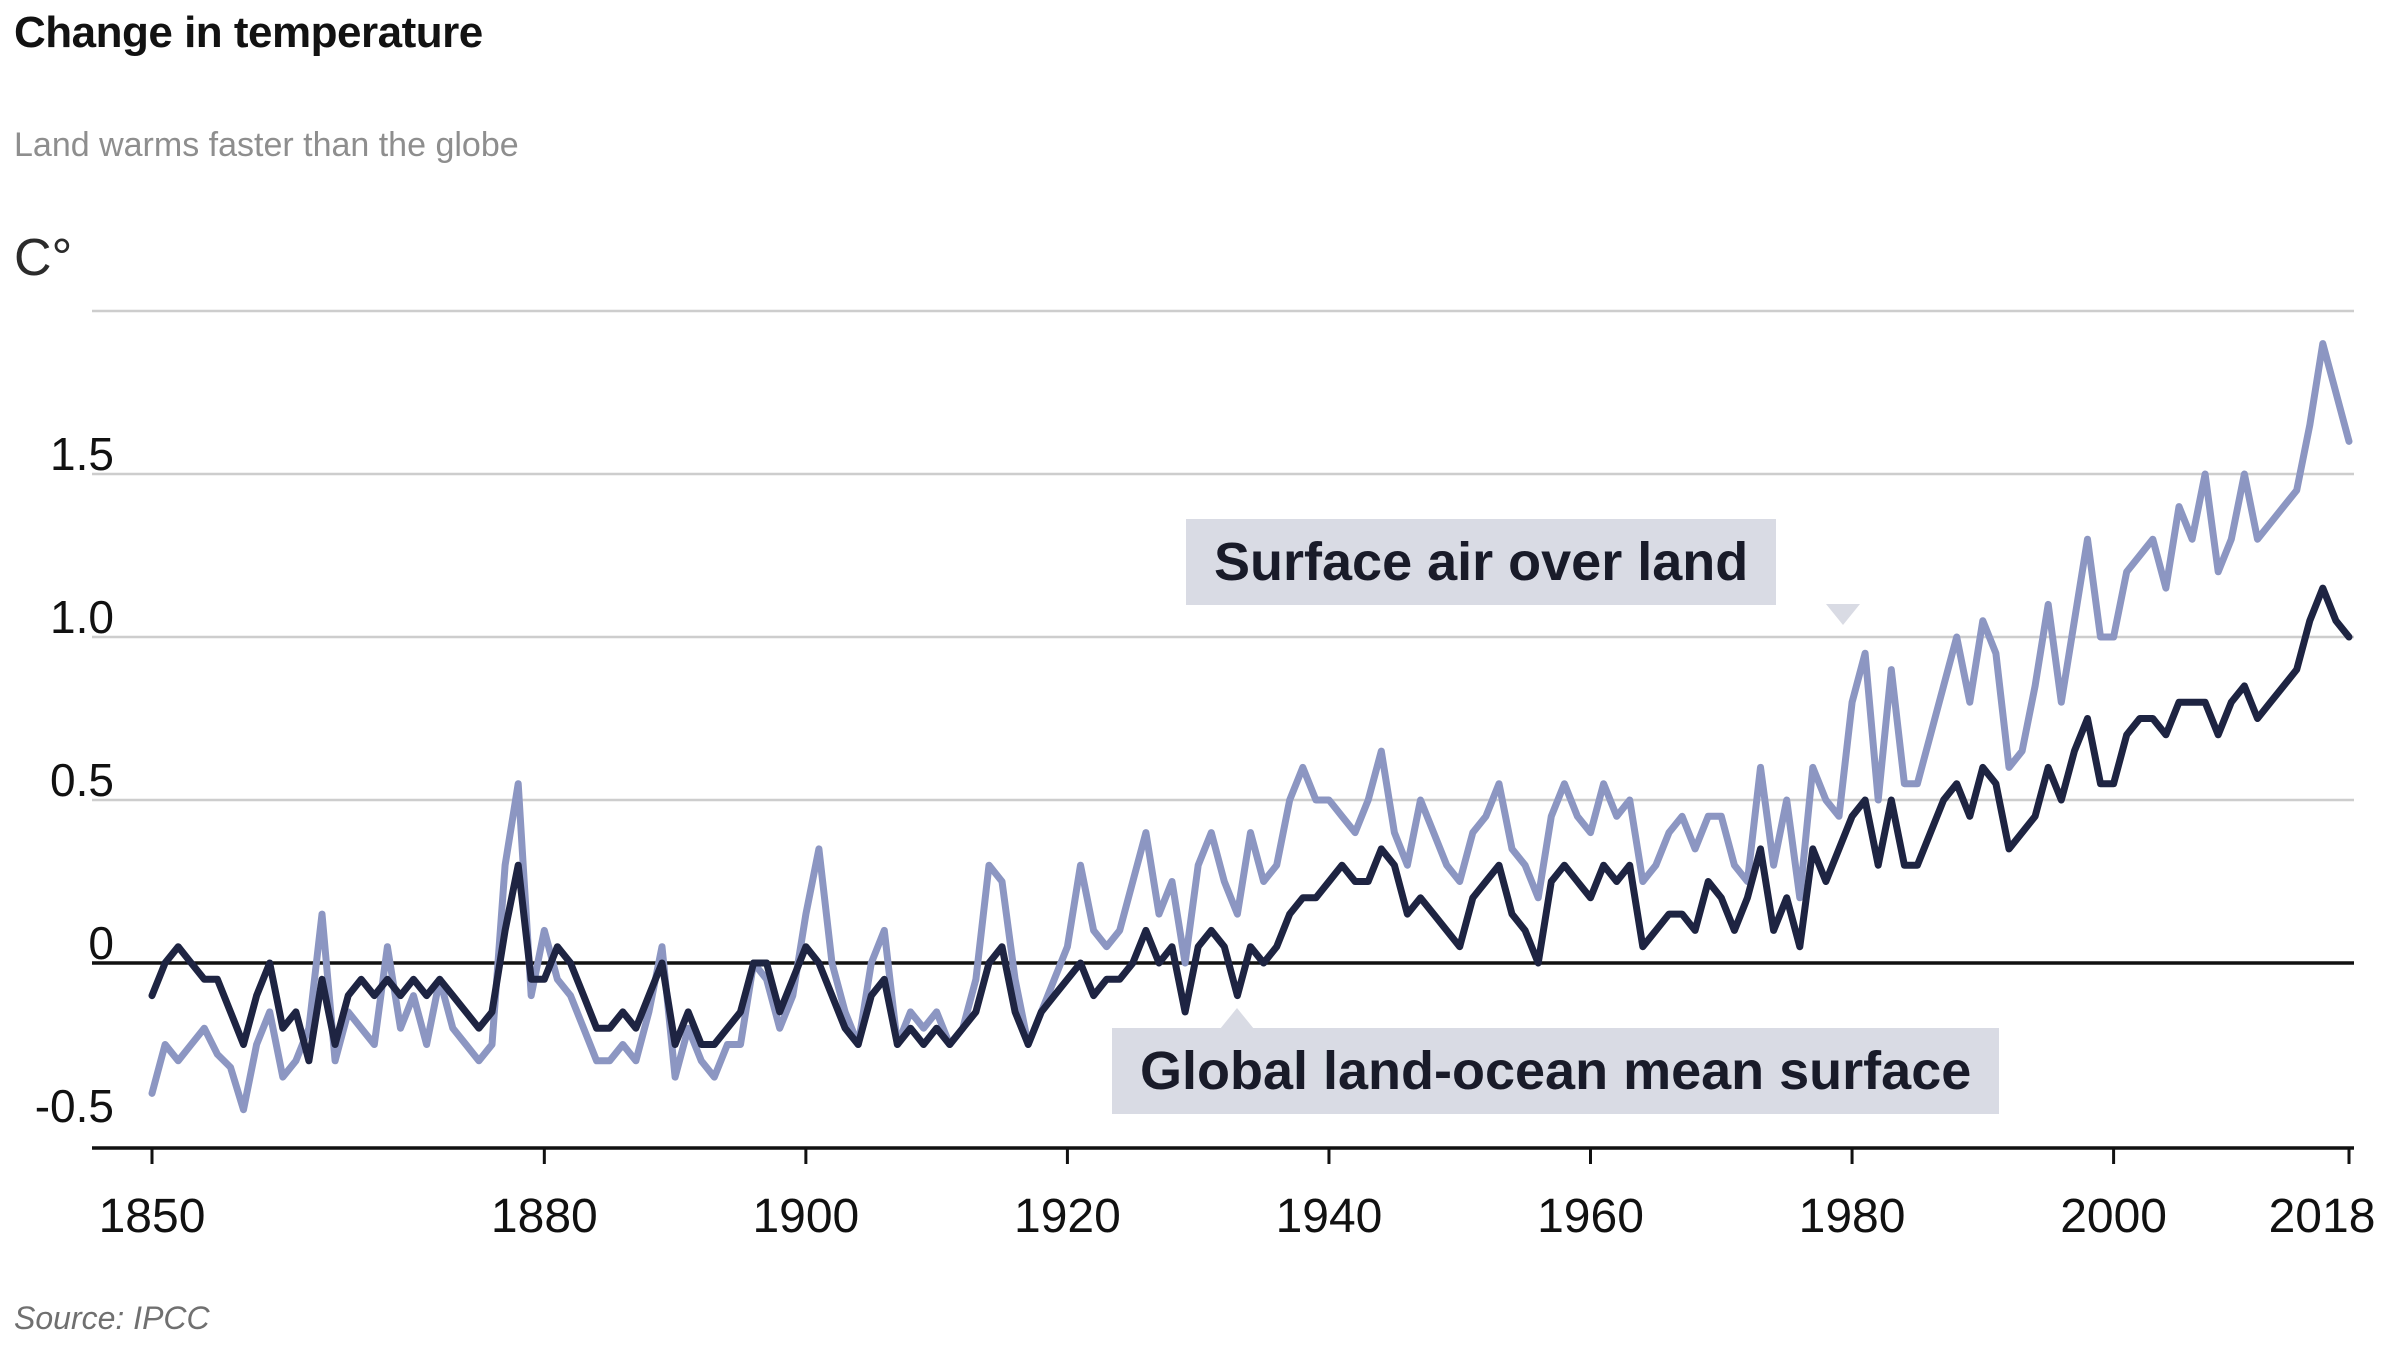 This screenshot has height=1366, width=2384. Describe the element at coordinates (248, 32) in the screenshot. I see `chart-title: Change in temperature` at that location.